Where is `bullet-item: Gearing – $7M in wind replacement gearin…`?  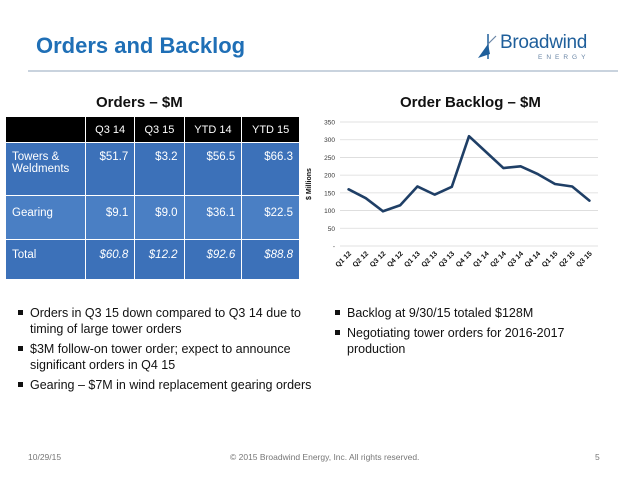 bullet-item: Gearing – $7M in wind replacement gearin… is located at coordinates (168, 385).